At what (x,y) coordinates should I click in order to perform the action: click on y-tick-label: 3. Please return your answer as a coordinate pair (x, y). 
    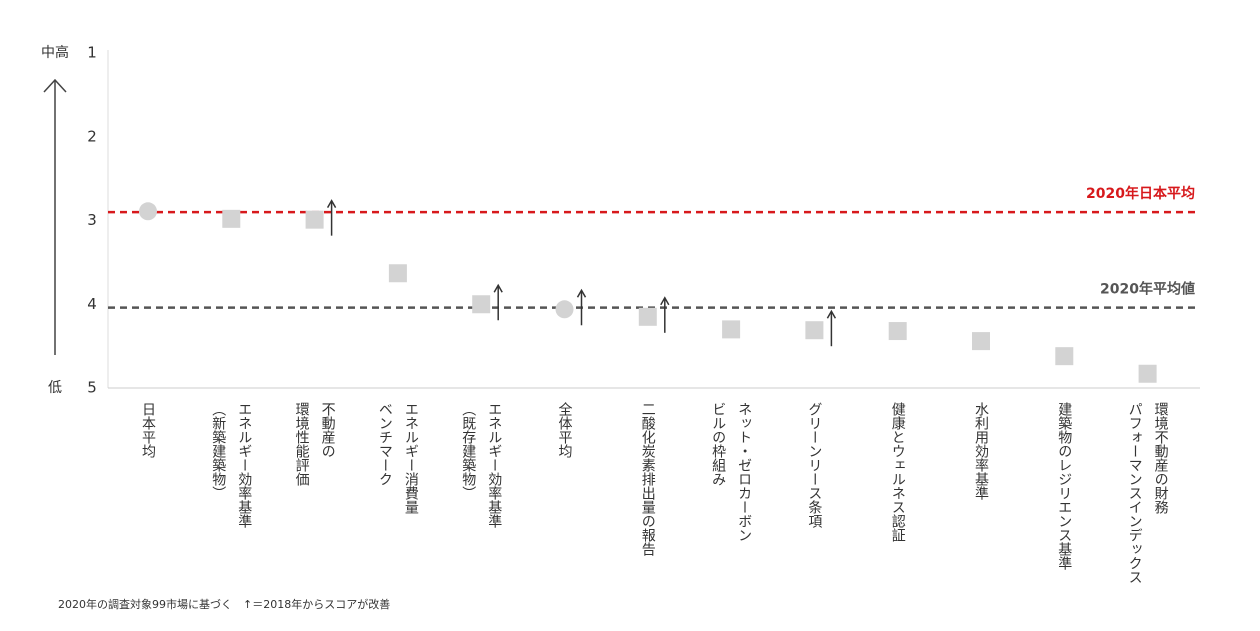
    Looking at the image, I should click on (92, 220).